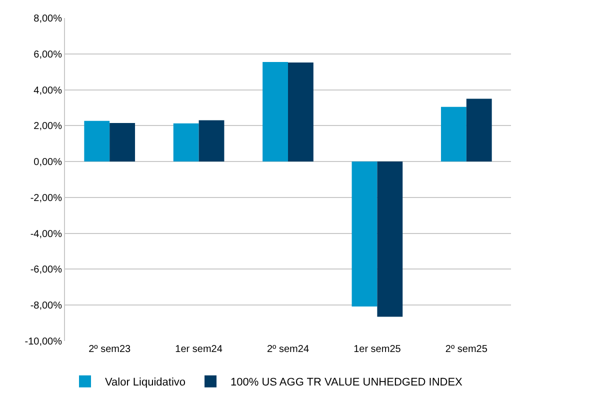 Image resolution: width=601 pixels, height=408 pixels. Describe the element at coordinates (48, 162) in the screenshot. I see `y-tick-label: 0,00%` at that location.